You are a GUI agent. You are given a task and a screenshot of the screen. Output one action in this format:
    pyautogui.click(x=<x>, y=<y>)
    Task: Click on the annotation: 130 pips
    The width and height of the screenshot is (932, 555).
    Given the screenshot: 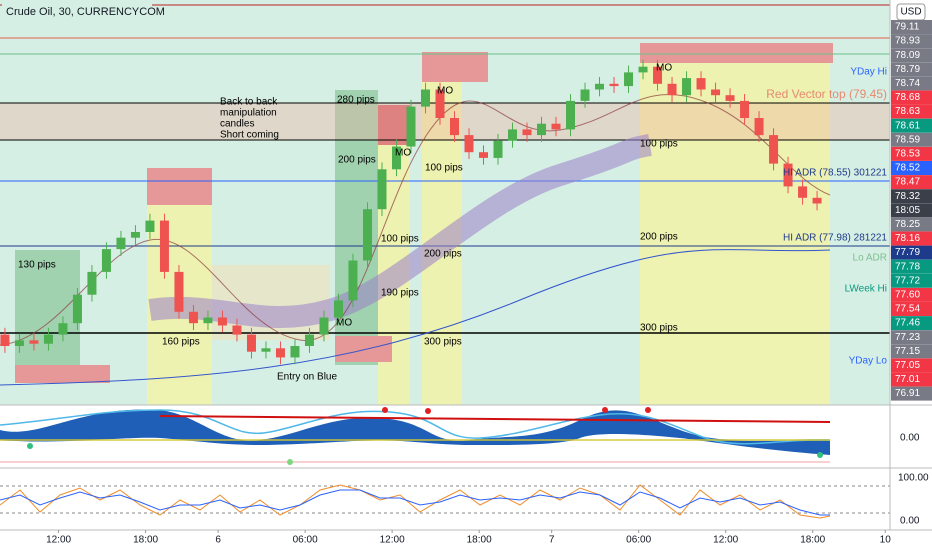 What is the action you would take?
    pyautogui.click(x=37, y=265)
    